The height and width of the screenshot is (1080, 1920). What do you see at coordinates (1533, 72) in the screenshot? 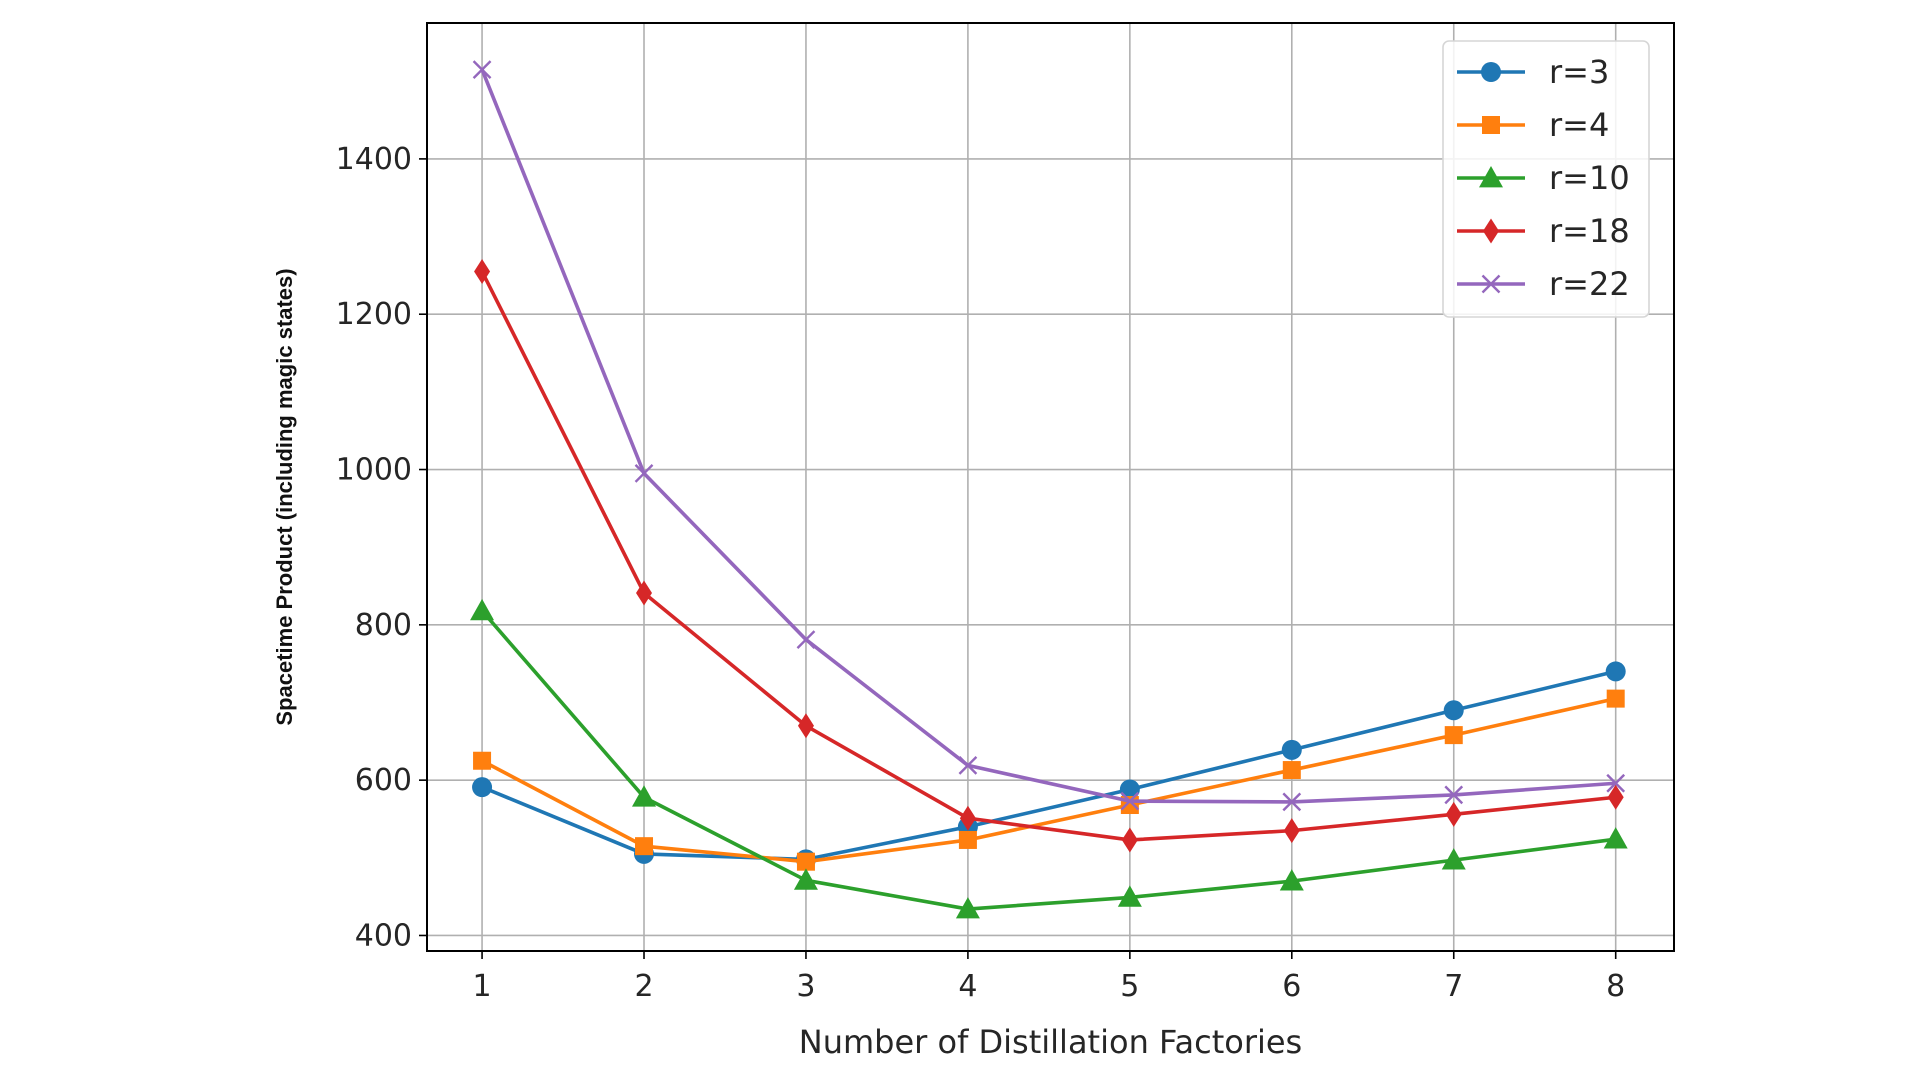
I see `legend-entry: r=3` at bounding box center [1533, 72].